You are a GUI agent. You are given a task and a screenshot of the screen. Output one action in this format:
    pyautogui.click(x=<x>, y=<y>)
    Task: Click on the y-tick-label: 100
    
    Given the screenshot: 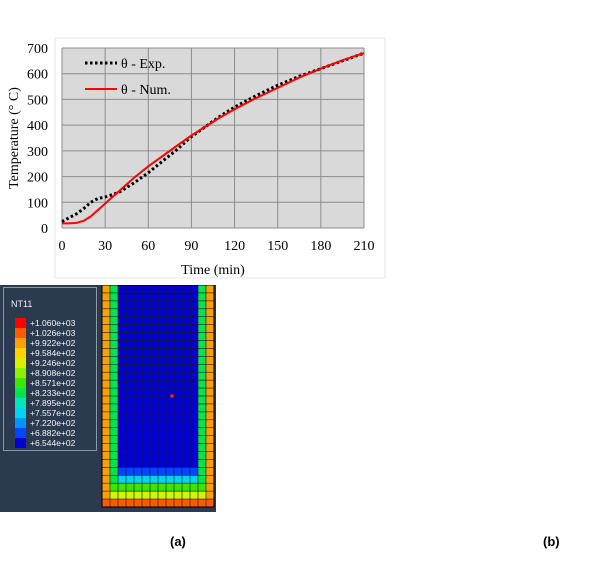 What is the action you would take?
    pyautogui.click(x=37, y=203)
    